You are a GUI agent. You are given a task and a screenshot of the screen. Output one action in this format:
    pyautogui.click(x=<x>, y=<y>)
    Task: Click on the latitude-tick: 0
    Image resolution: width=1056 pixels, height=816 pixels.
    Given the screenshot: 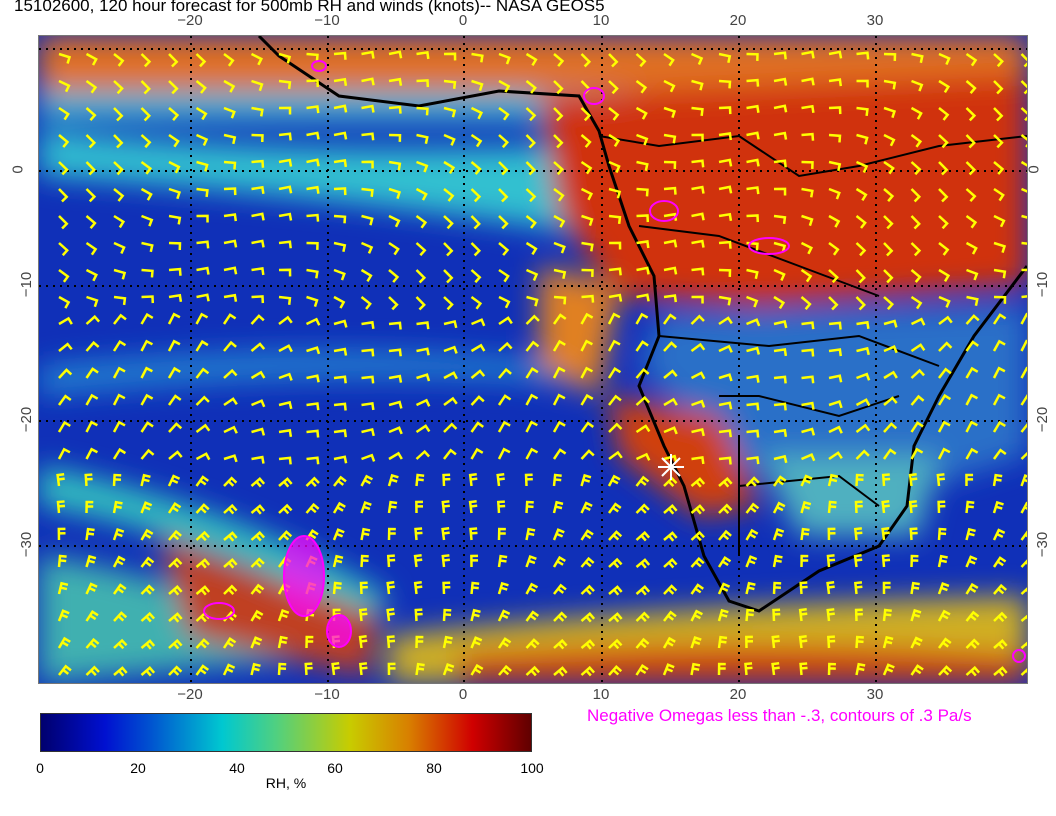 What is the action you would take?
    pyautogui.click(x=18, y=169)
    